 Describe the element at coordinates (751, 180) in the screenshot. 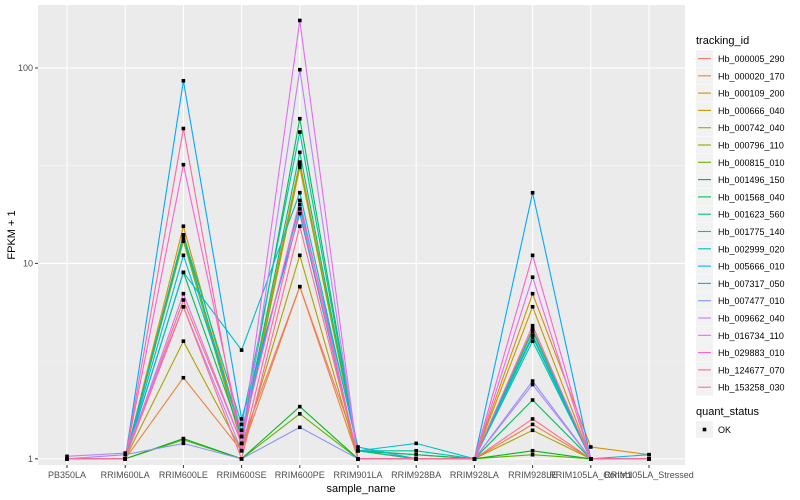

I see `legend-label: Hb_001496_150` at that location.